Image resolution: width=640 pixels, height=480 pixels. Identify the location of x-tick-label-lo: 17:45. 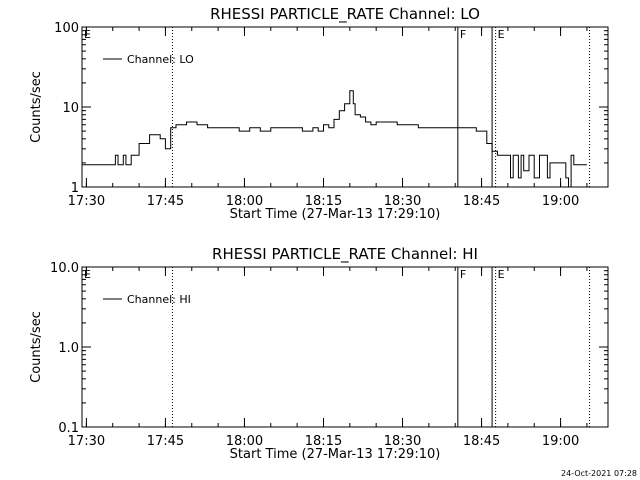
(165, 201).